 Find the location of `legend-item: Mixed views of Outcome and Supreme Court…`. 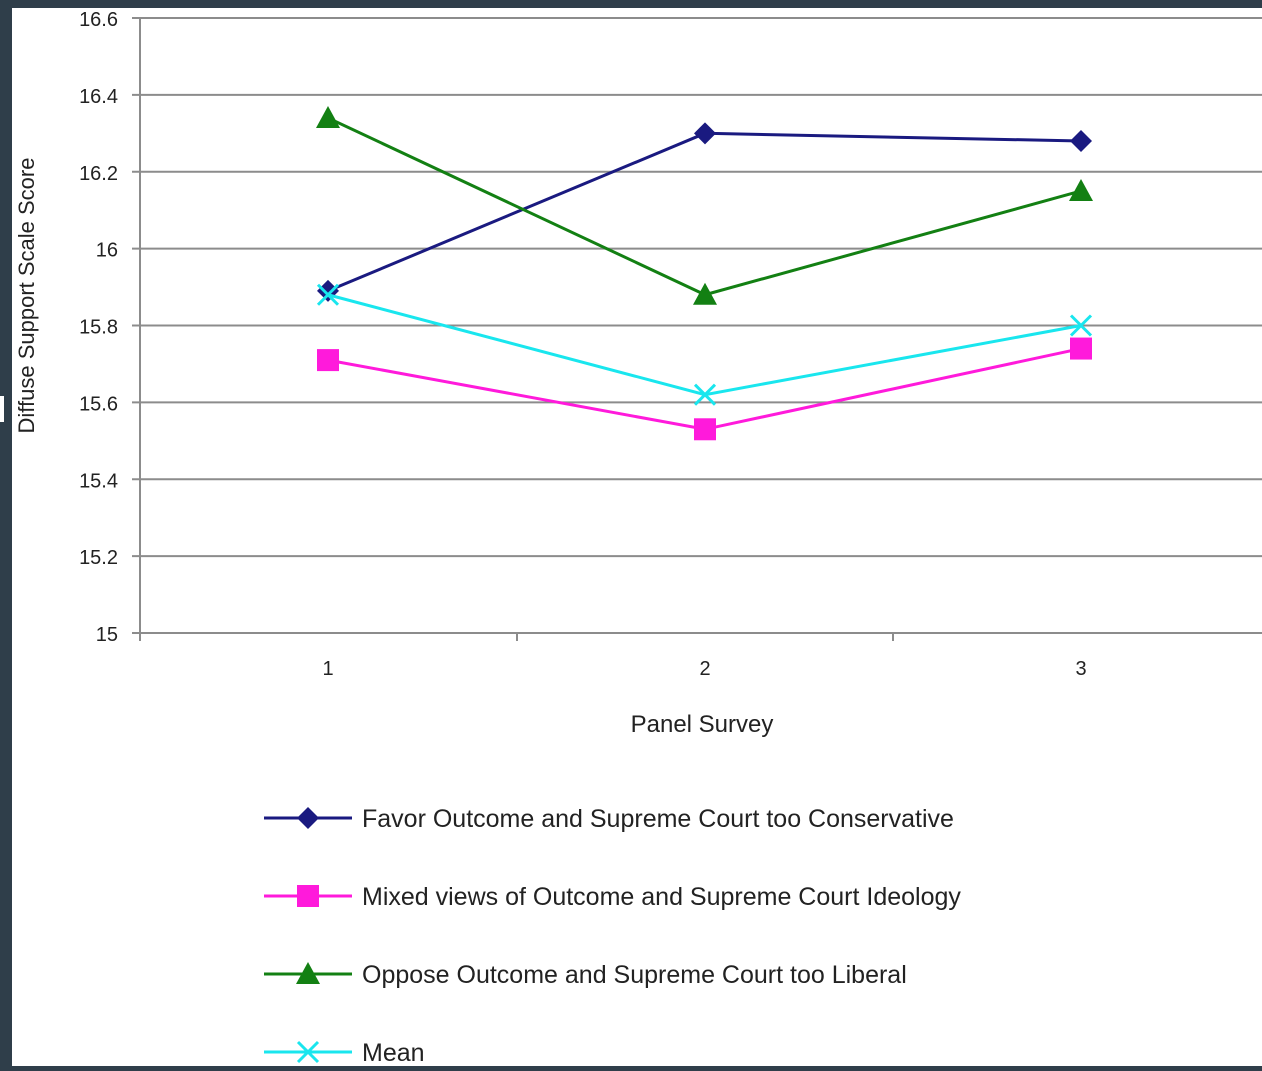

legend-item: Mixed views of Outcome and Supreme Court… is located at coordinates (612, 897).